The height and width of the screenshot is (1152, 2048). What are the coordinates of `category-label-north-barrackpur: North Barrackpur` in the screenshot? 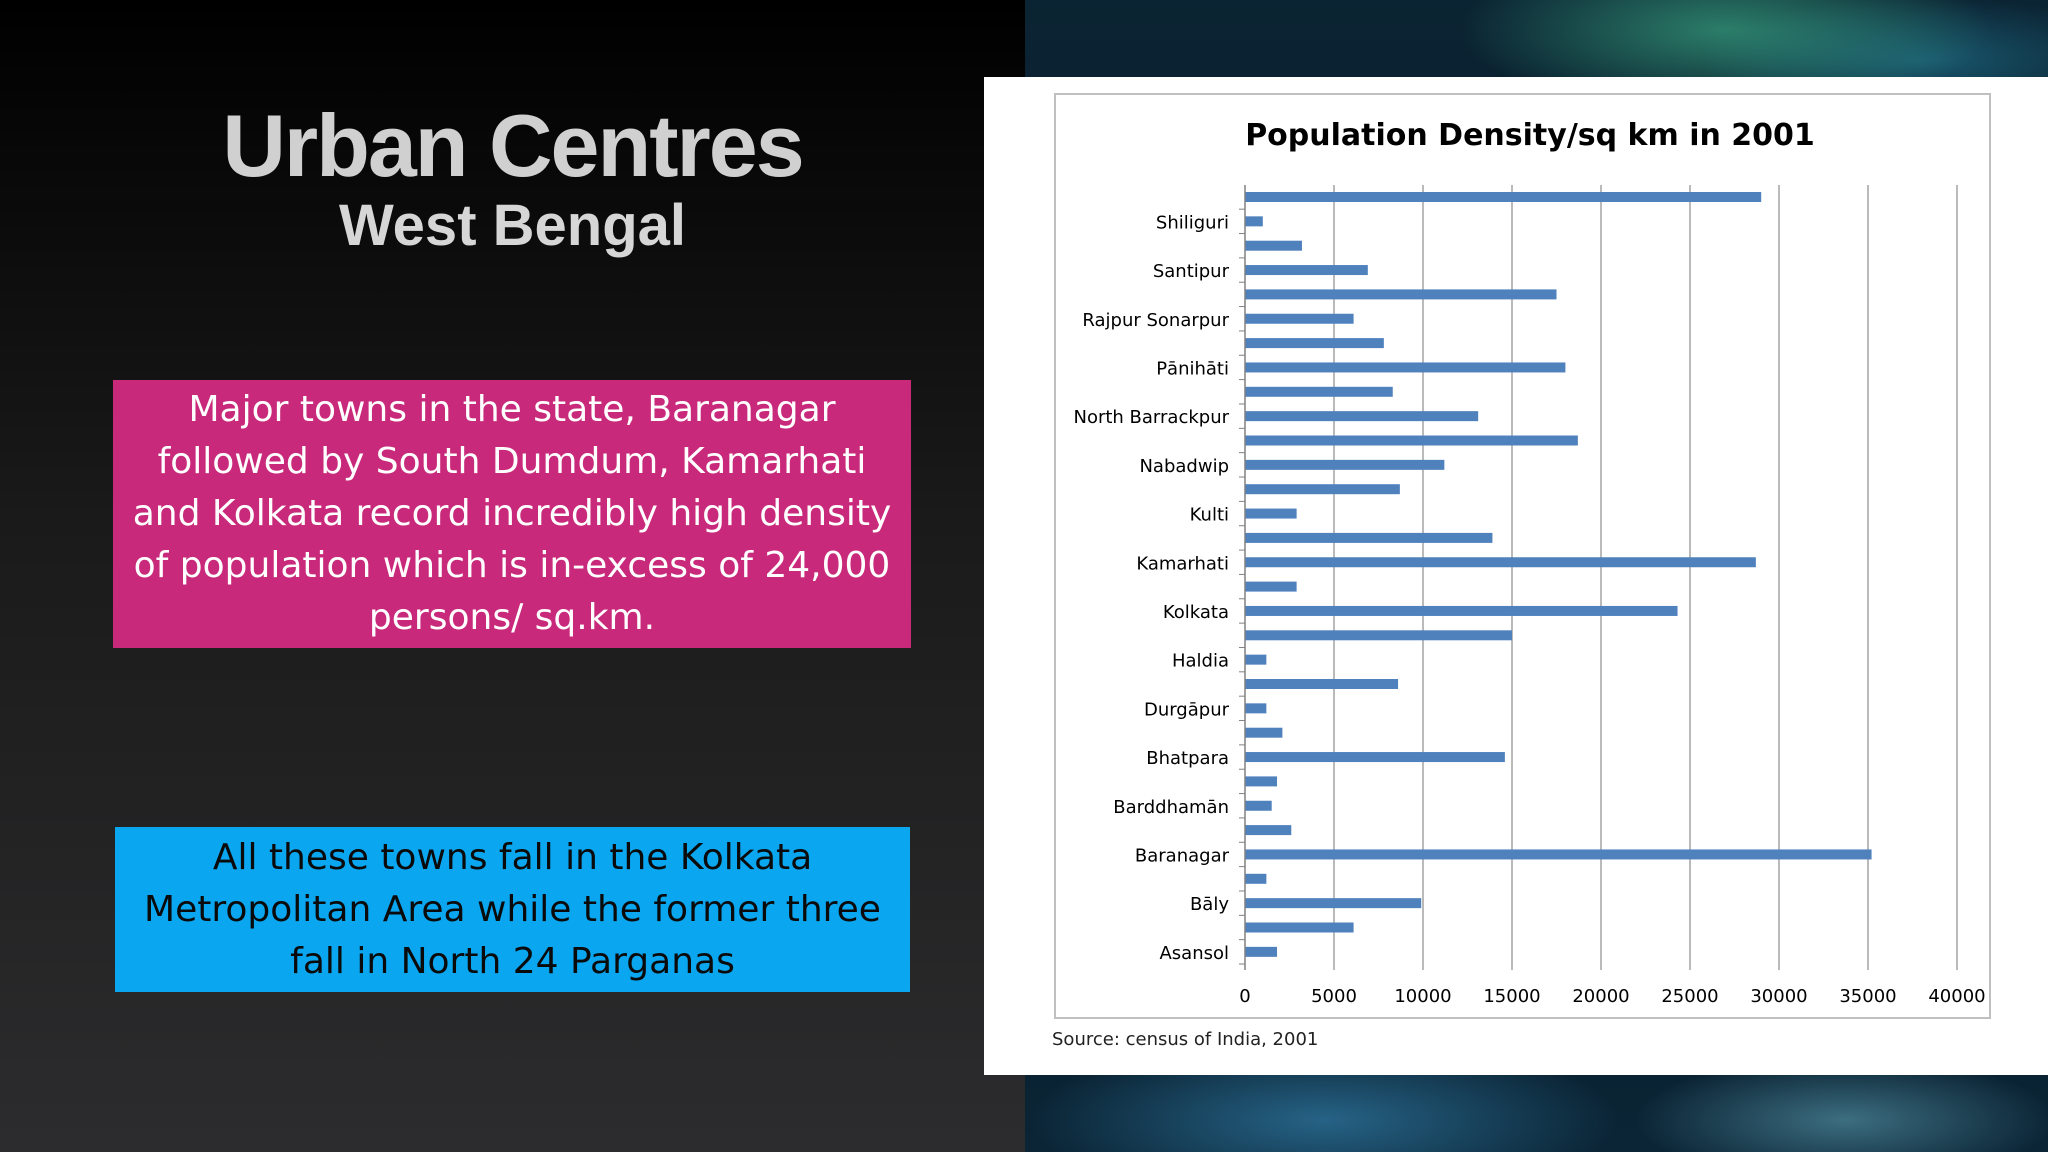 It's located at (1151, 417).